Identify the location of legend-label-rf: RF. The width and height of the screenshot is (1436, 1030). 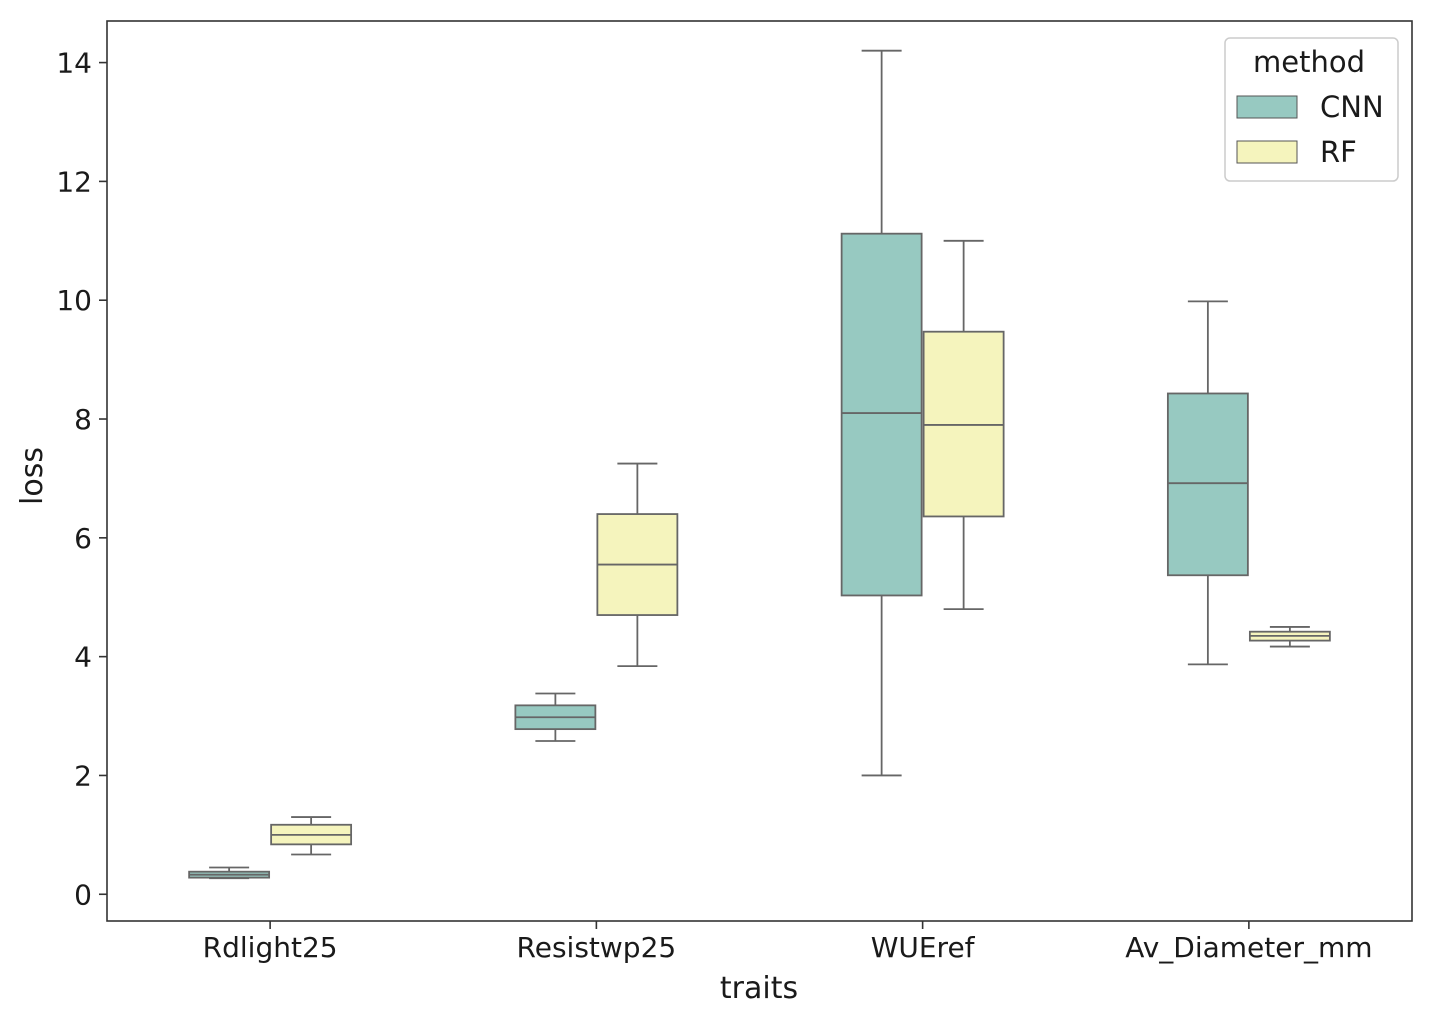
(1338, 152).